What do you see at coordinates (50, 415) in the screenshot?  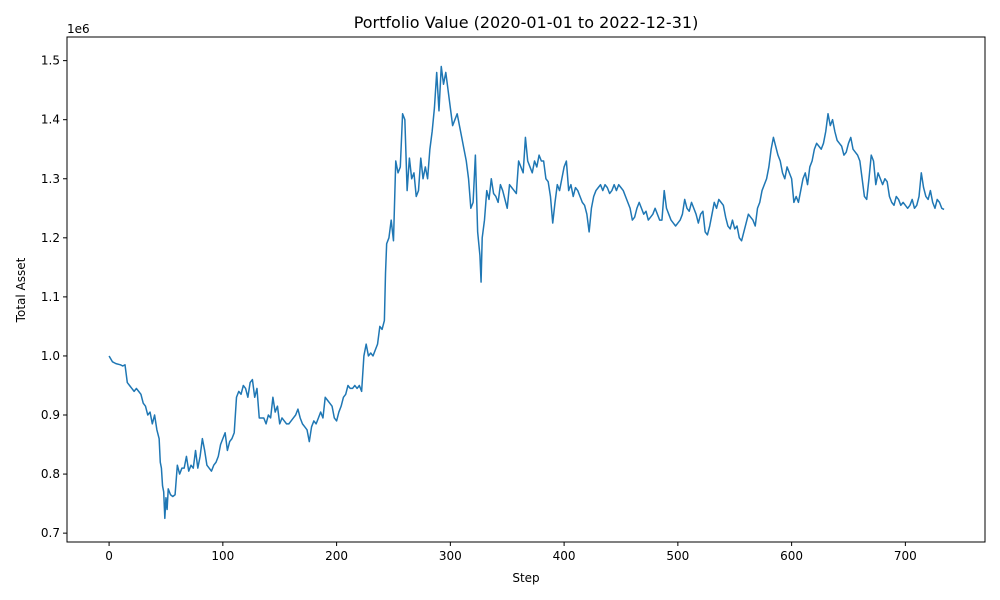 I see `y-tick-label: 0.9` at bounding box center [50, 415].